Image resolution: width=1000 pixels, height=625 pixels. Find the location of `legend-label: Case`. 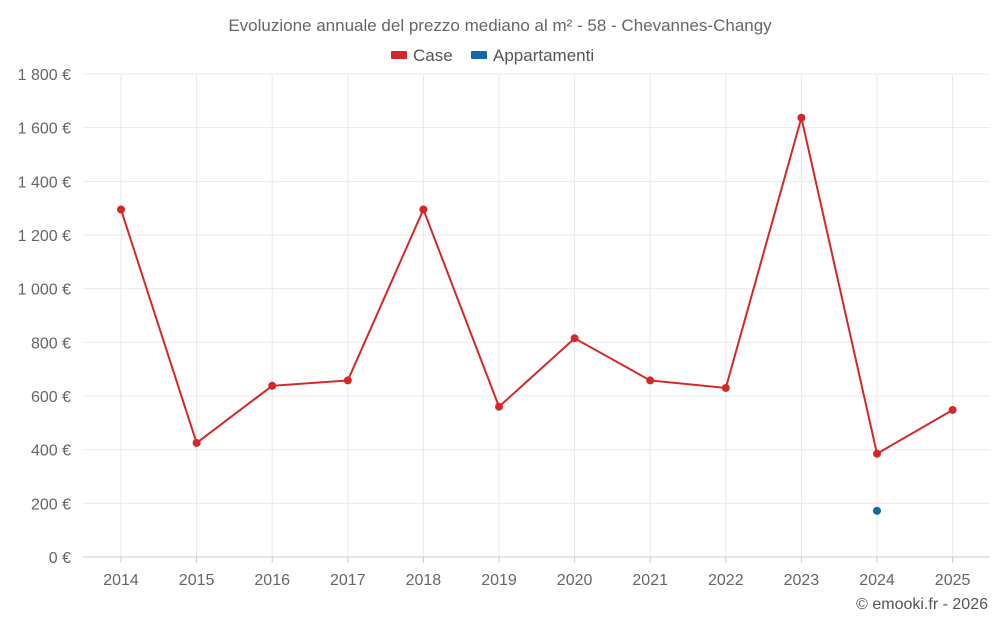

legend-label: Case is located at coordinates (433, 55).